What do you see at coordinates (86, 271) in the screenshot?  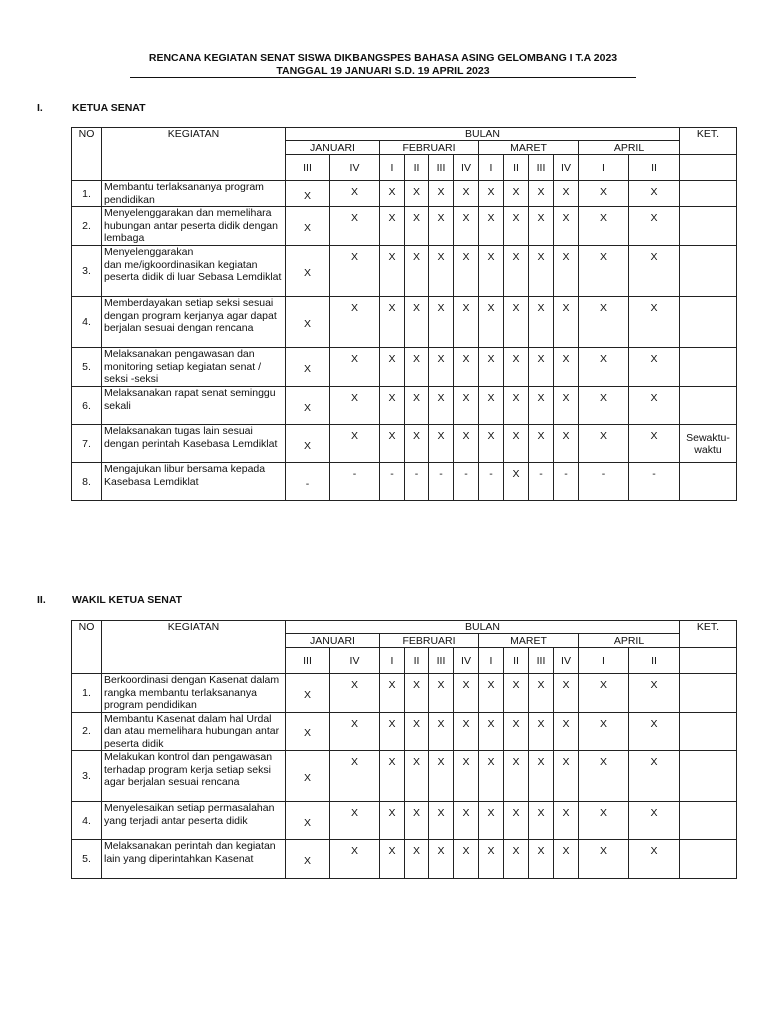 I see `row-number: 3.` at bounding box center [86, 271].